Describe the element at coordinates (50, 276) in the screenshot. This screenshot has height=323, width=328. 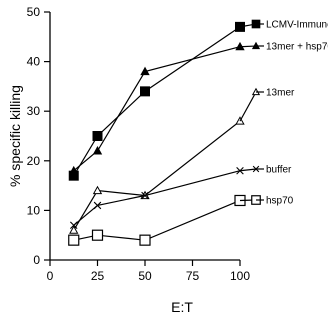
I see `x-tick-label: 0` at that location.